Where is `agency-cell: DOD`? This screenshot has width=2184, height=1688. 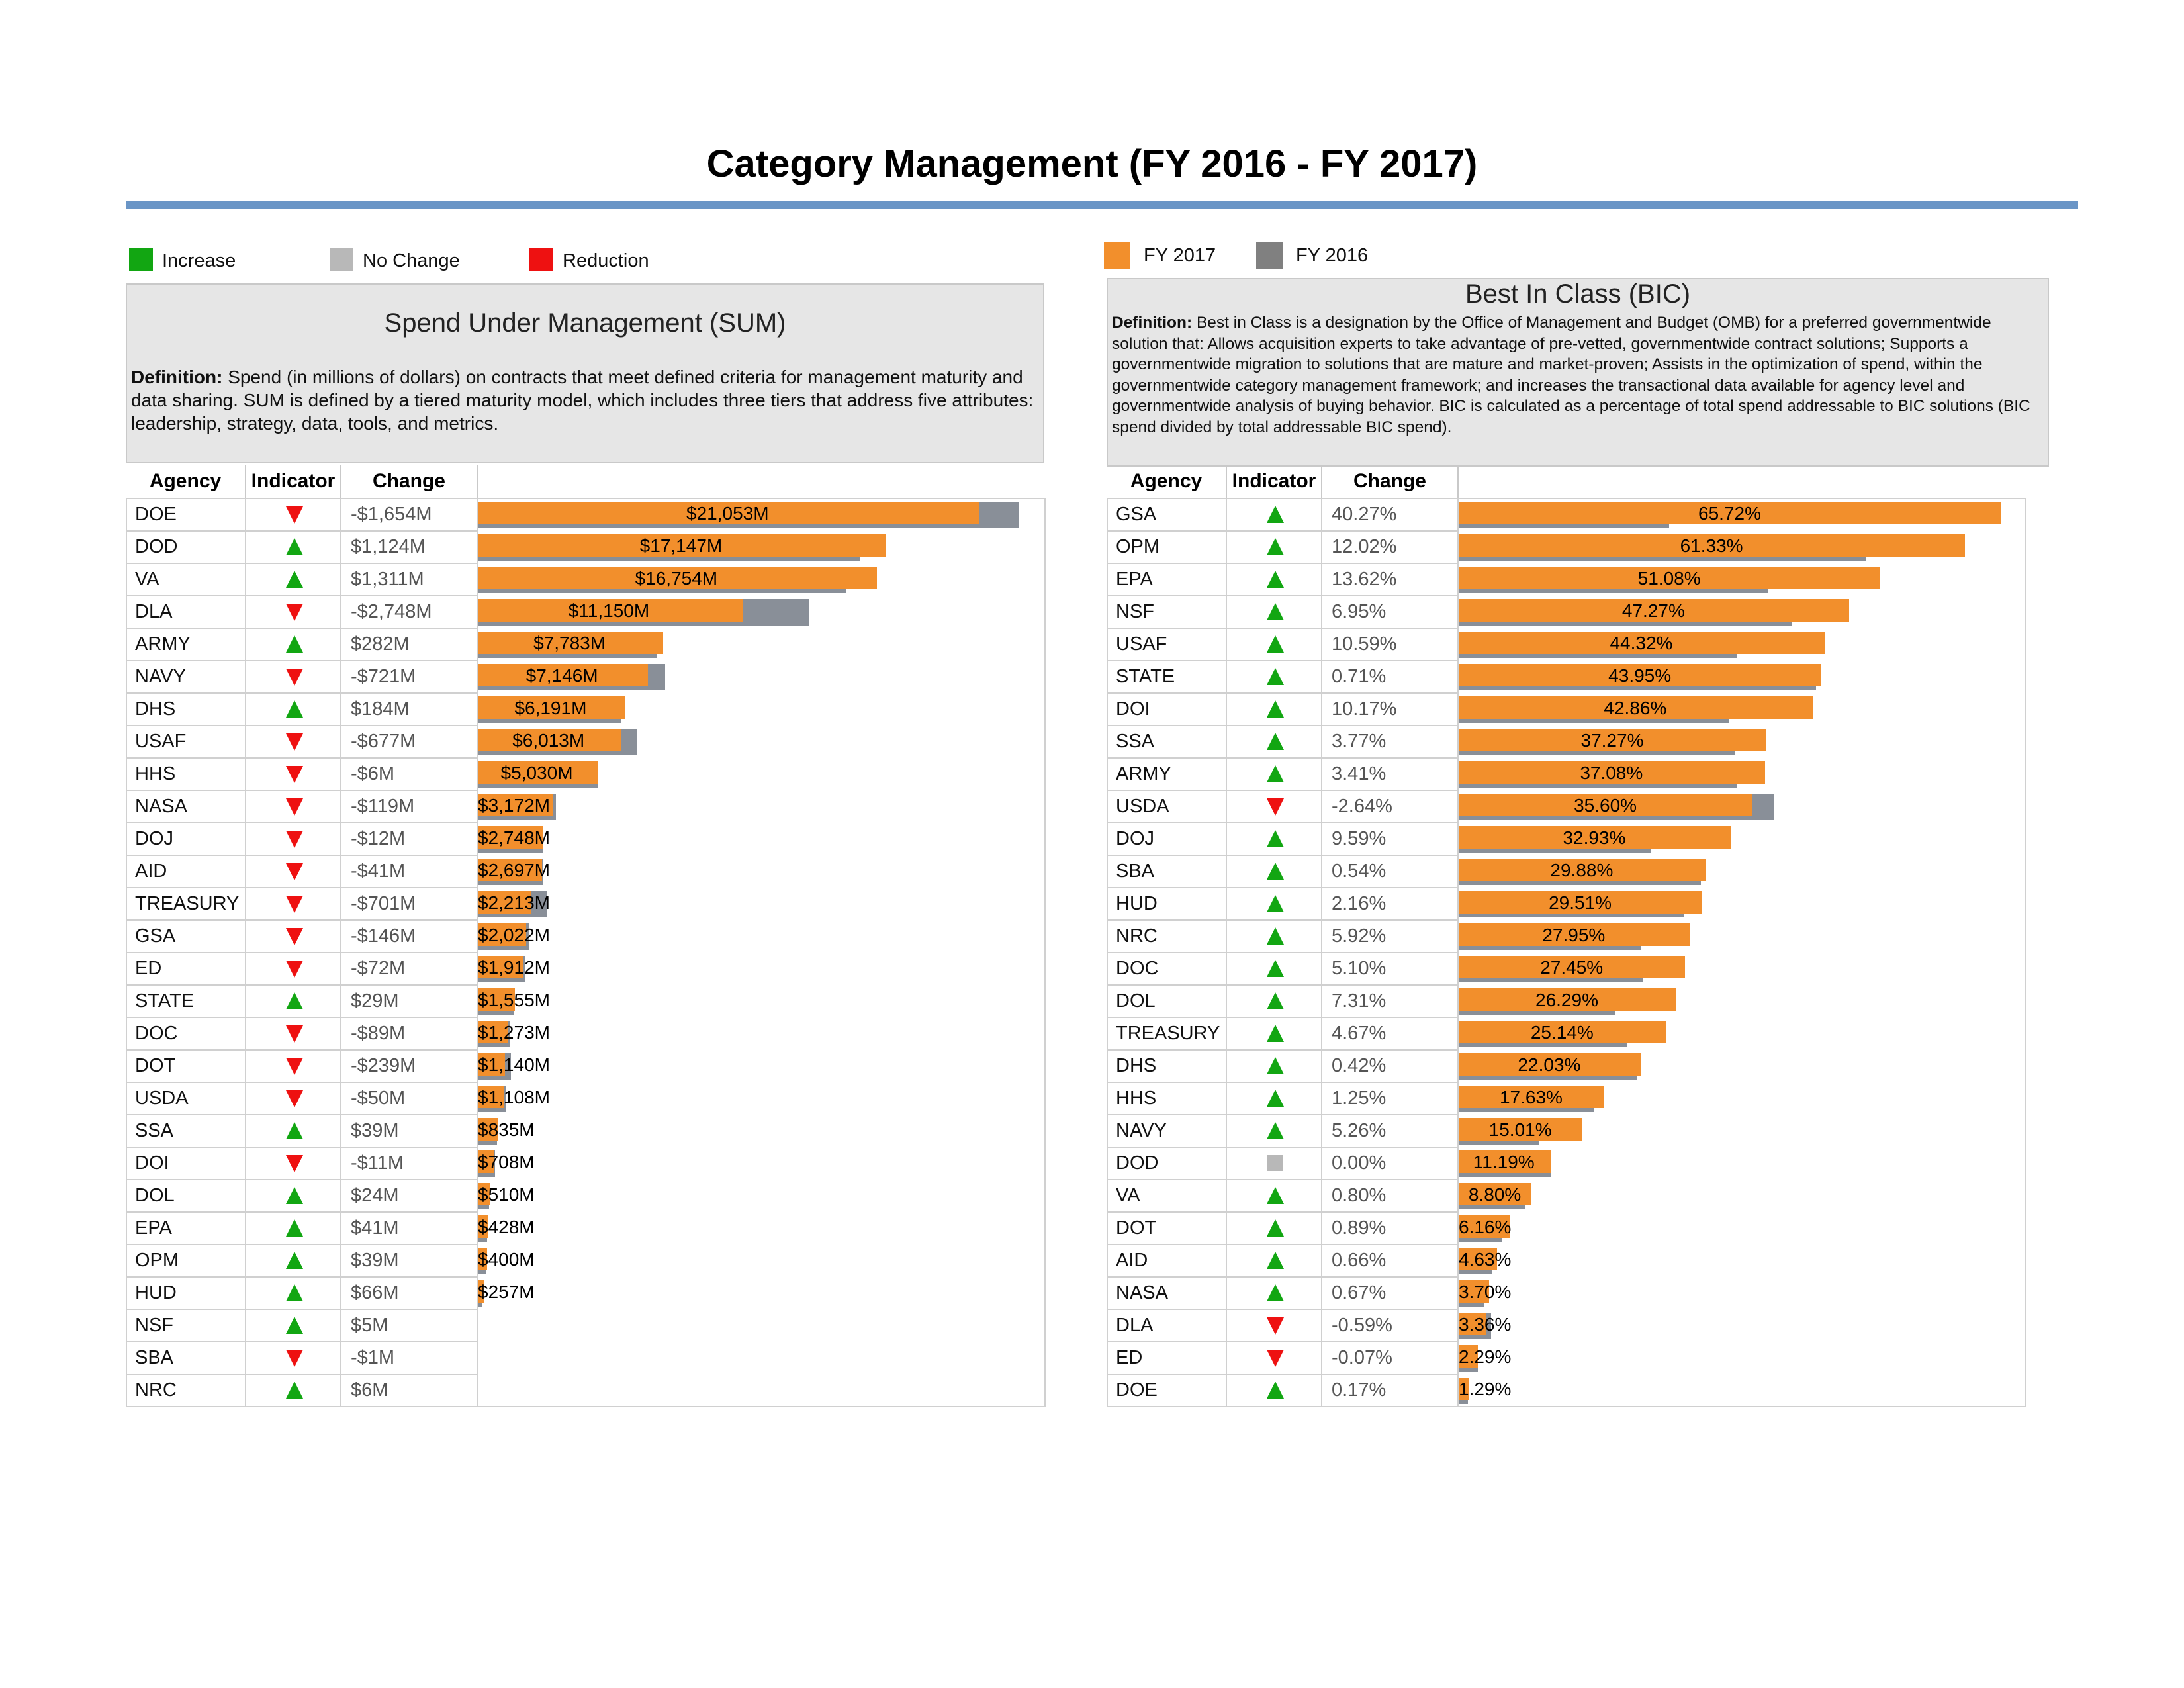 agency-cell: DOD is located at coordinates (156, 546).